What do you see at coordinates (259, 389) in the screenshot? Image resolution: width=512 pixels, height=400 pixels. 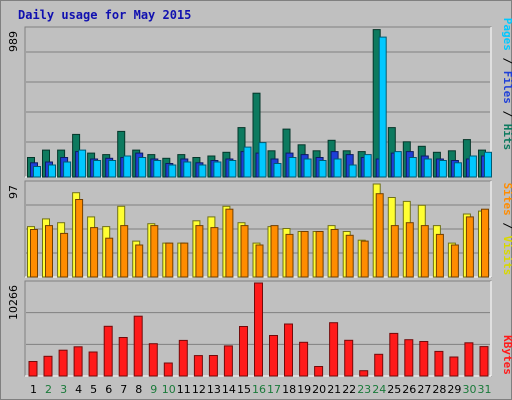 I see `x-tick-day-16: 16` at bounding box center [259, 389].